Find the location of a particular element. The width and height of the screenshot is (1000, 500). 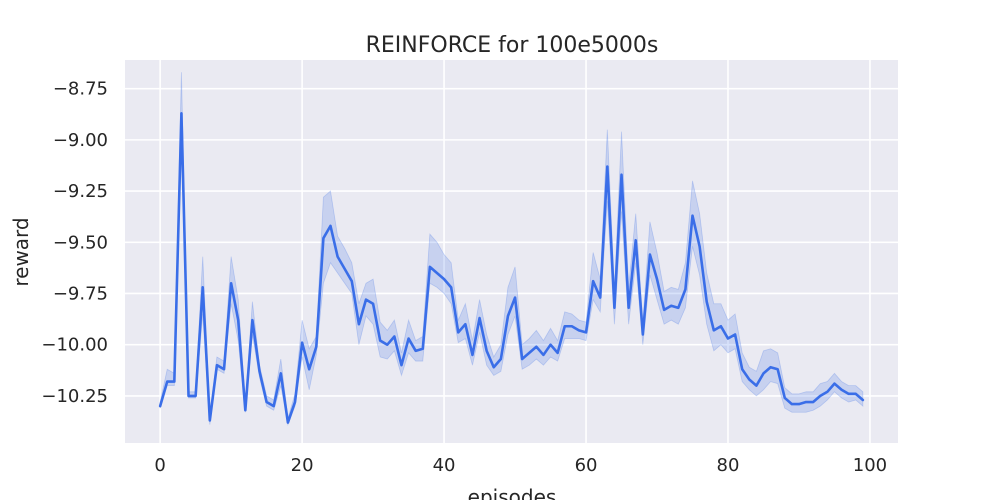

y-tick-label: −9.75 is located at coordinates (80, 293).